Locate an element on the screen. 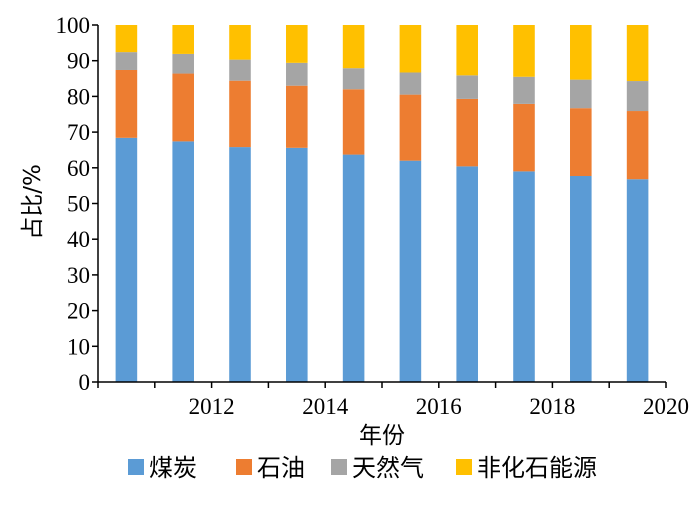  x-ticks-group: 2012 2014 2016 2018 2020 is located at coordinates (393, 400).